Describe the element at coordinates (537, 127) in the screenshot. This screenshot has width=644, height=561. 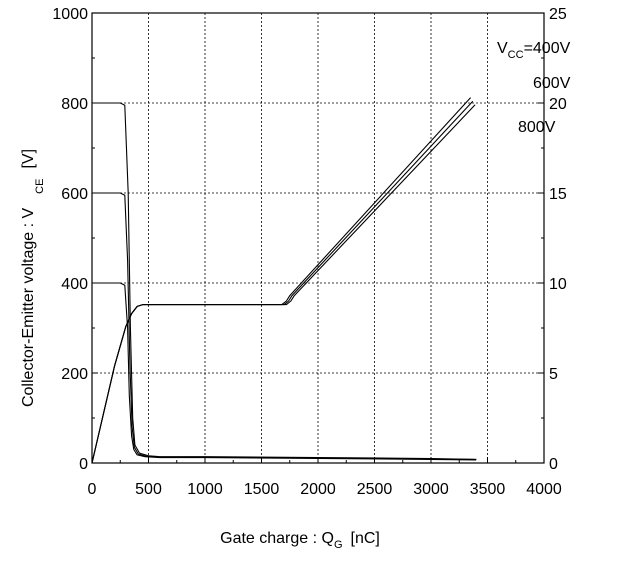
I see `annotation-800v: 800V` at that location.